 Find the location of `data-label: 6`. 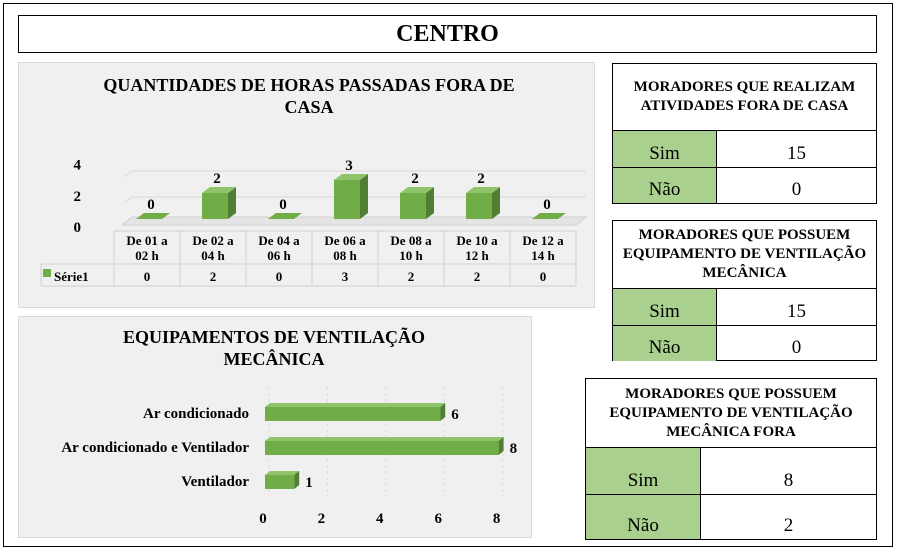

data-label: 6 is located at coordinates (455, 415).